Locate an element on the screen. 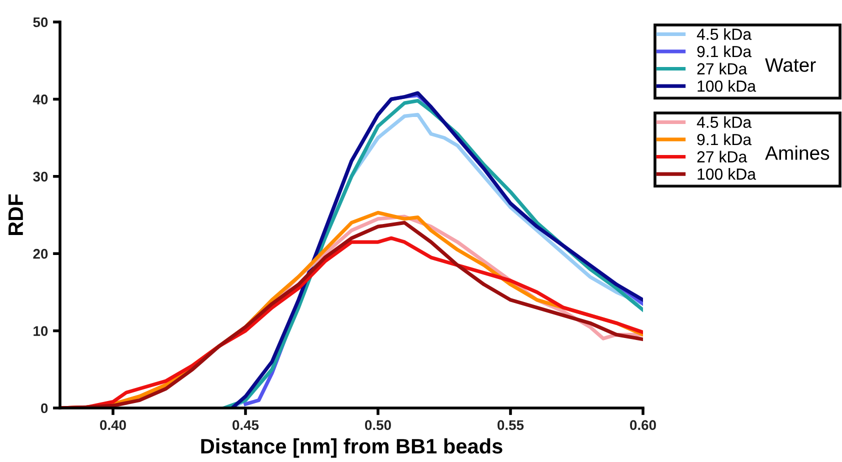  y-tick-label: 10 is located at coordinates (41, 331).